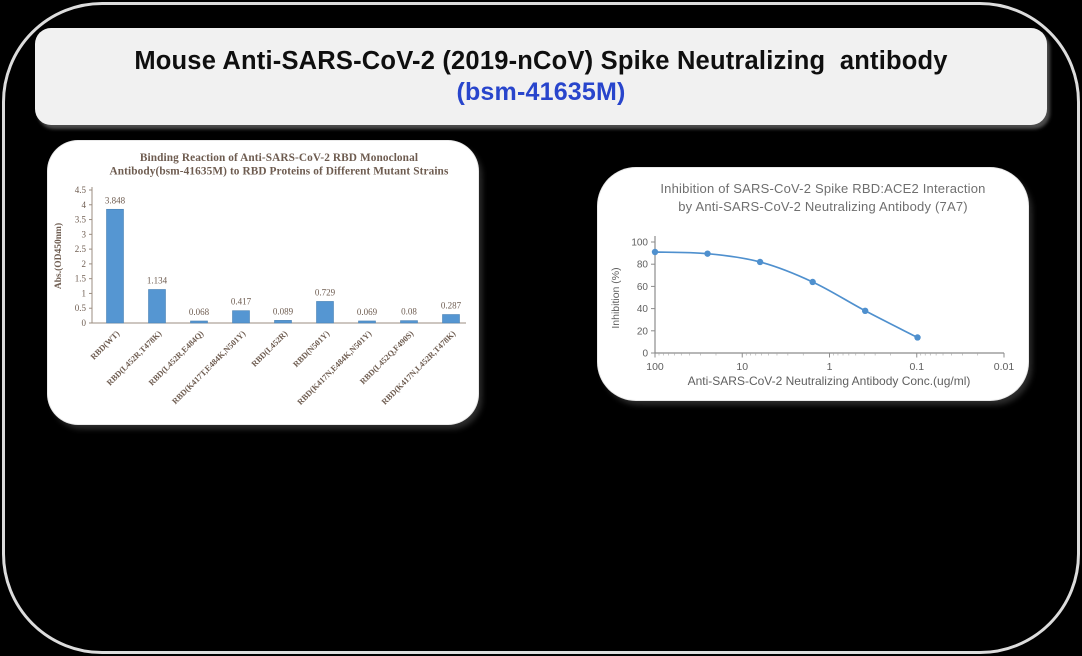 This screenshot has height=656, width=1082. Describe the element at coordinates (157, 280) in the screenshot. I see `bar-value-label: 1.134` at that location.